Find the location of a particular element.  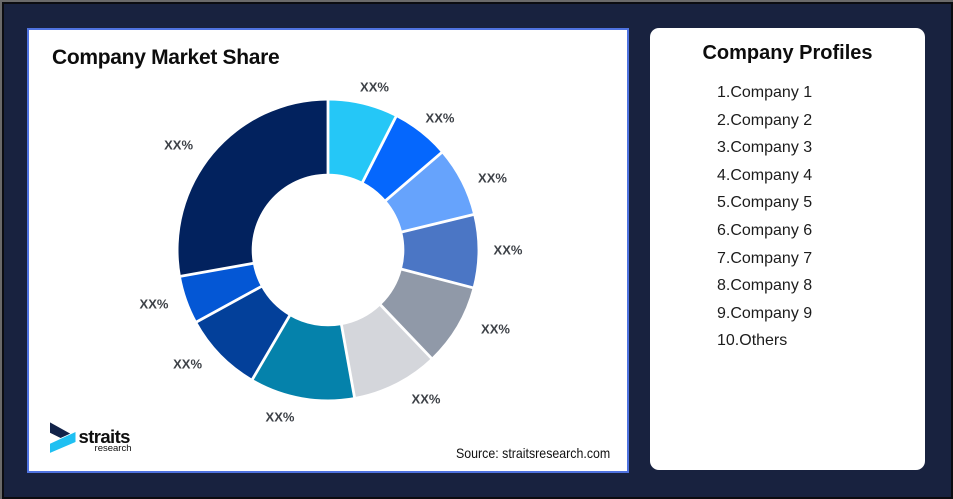

svg-text: research is located at coordinates (113, 448).